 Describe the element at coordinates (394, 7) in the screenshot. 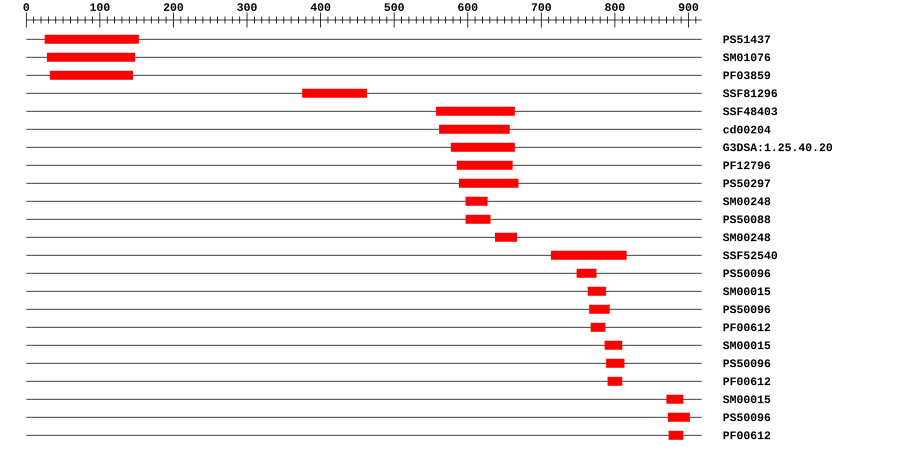

I see `x-tick-label: 500` at that location.